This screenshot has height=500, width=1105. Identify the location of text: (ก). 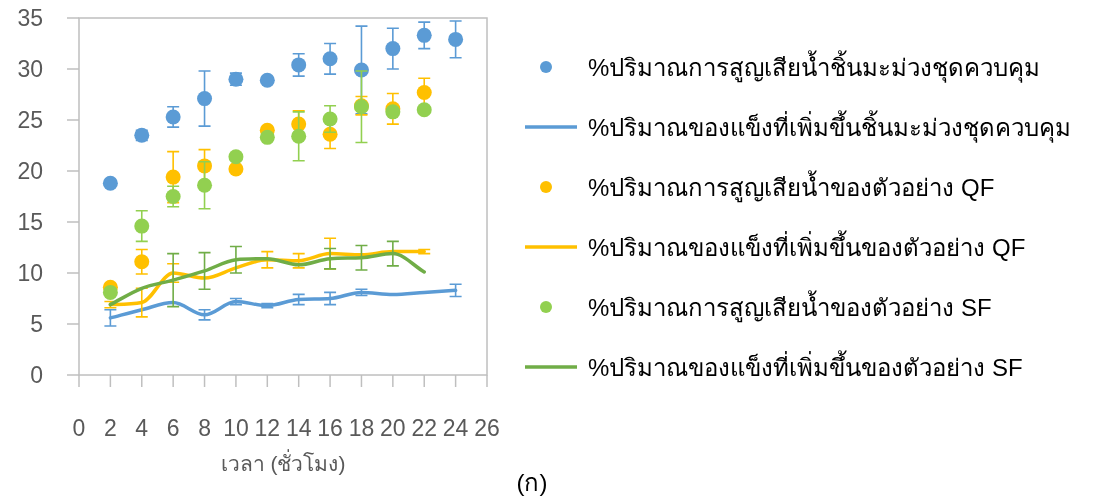
(532, 482).